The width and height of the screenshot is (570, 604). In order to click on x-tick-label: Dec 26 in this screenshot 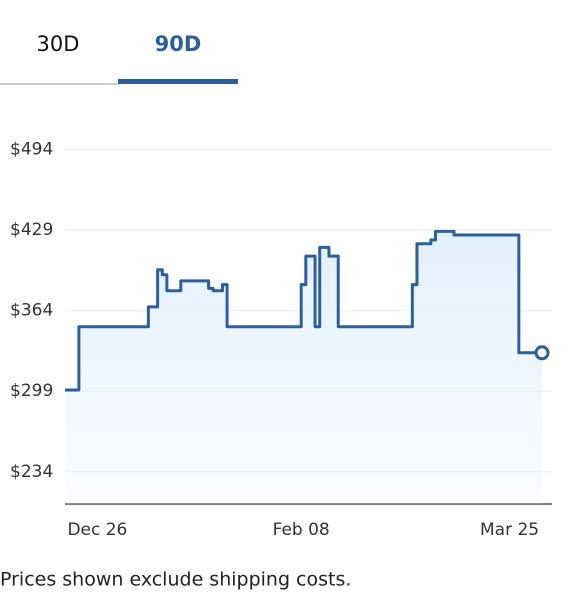, I will do `click(97, 530)`.